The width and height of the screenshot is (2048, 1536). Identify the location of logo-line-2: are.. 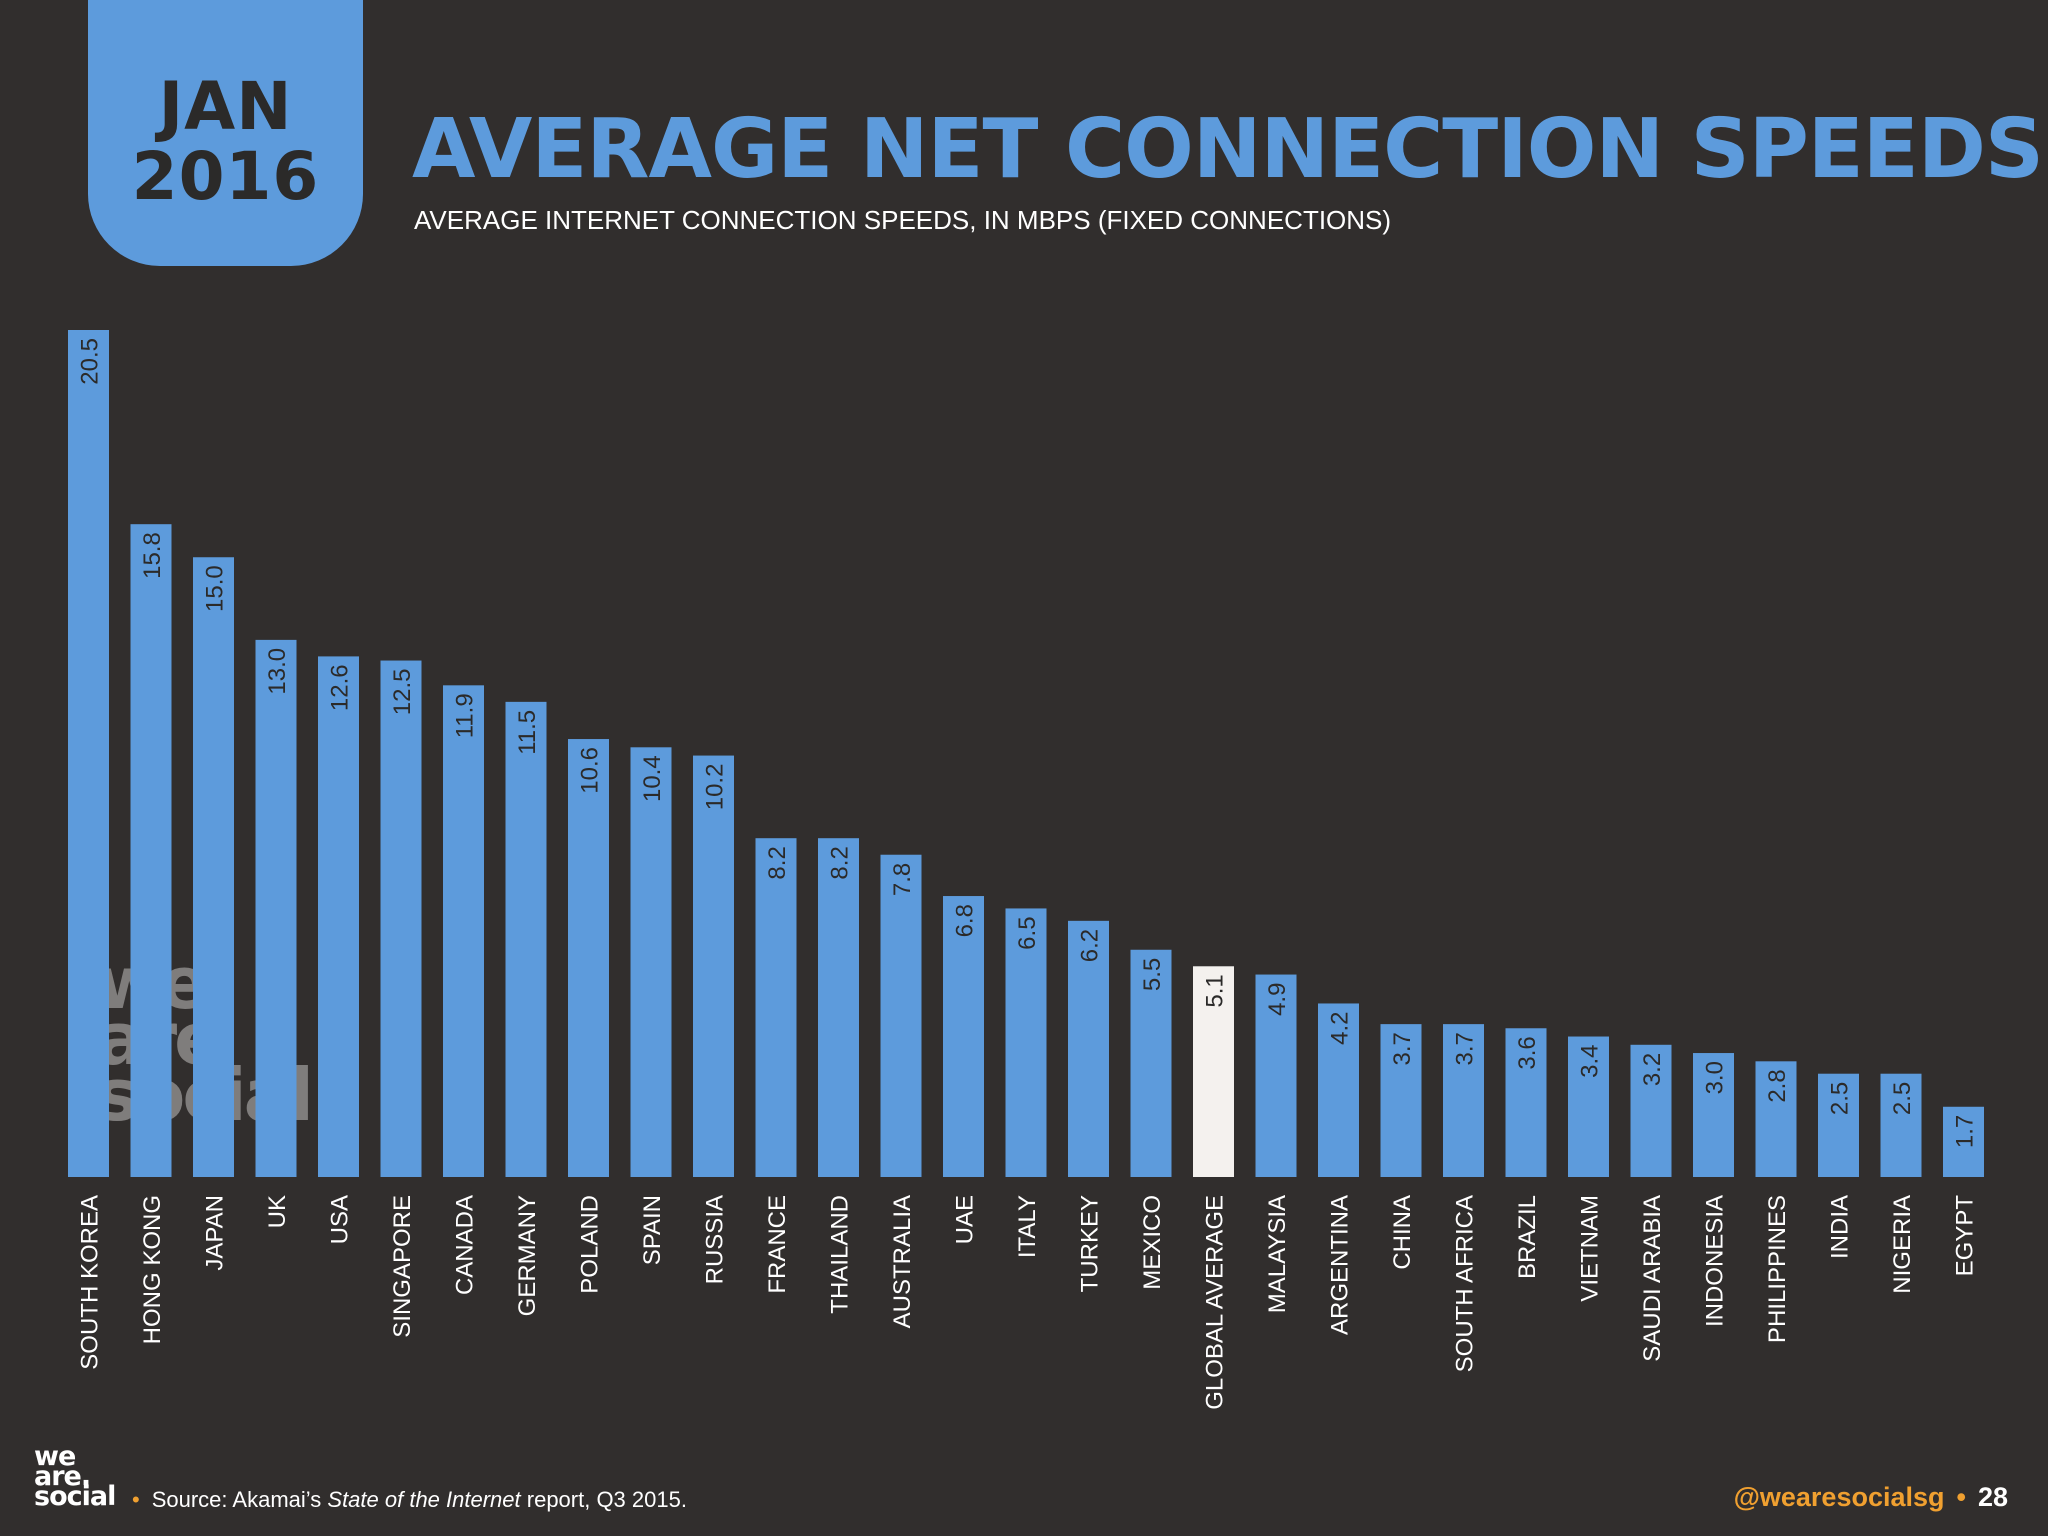
(62, 1476).